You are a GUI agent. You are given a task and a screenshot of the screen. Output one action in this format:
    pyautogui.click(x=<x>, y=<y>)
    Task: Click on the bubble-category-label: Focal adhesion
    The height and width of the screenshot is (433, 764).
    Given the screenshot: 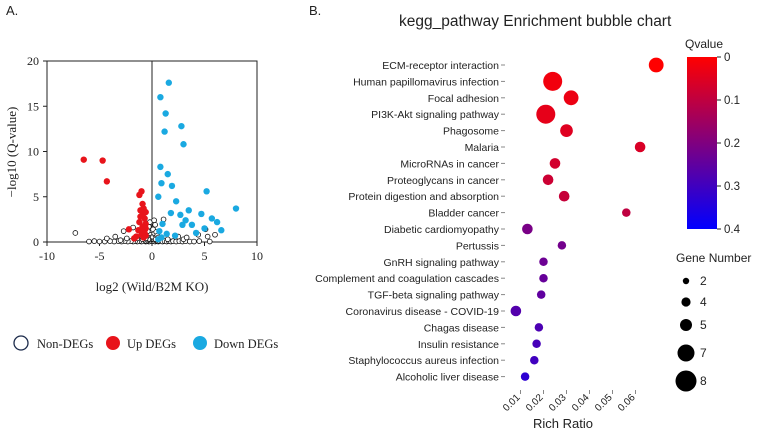 What is the action you would take?
    pyautogui.click(x=463, y=99)
    